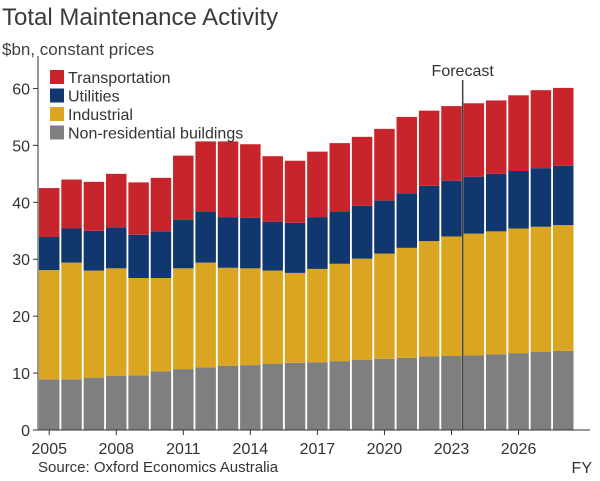 This screenshot has width=600, height=481. What do you see at coordinates (474, 140) in the screenshot?
I see `bar-transportation-2024` at bounding box center [474, 140].